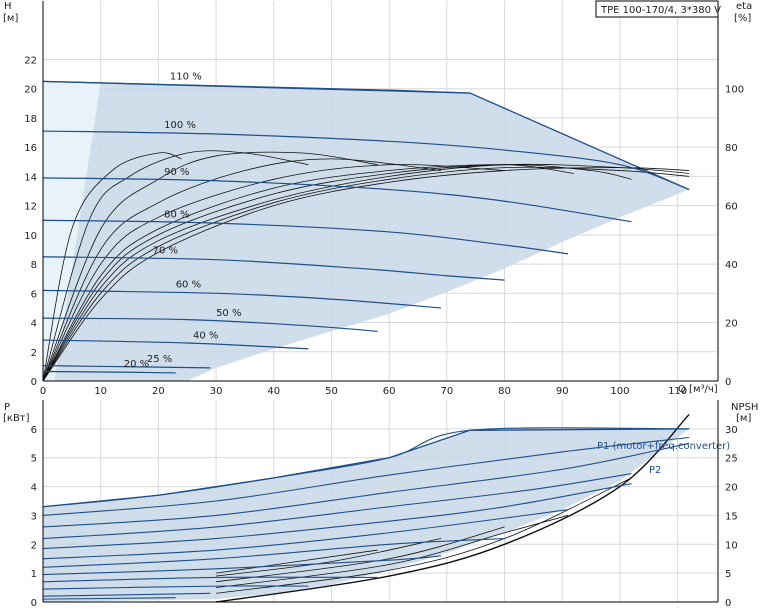 This screenshot has width=774, height=611. What do you see at coordinates (731, 516) in the screenshot?
I see `bottom-y2-tick-label: 15` at bounding box center [731, 516].